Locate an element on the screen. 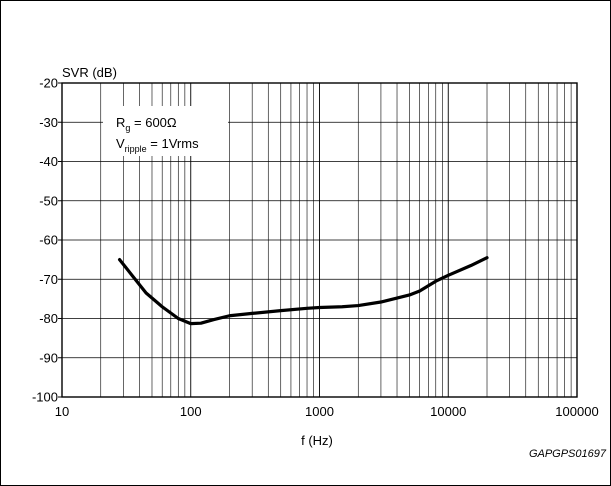 The height and width of the screenshot is (486, 611). x-tick-label: 1000 is located at coordinates (319, 411).